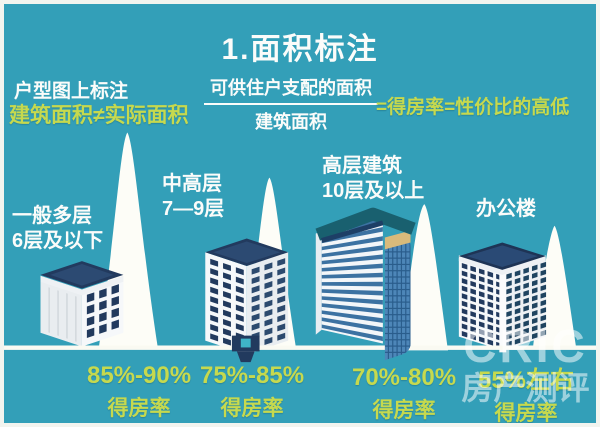 This screenshot has width=600, height=427. I want to click on page-title: 1.面积标注, so click(300, 49).